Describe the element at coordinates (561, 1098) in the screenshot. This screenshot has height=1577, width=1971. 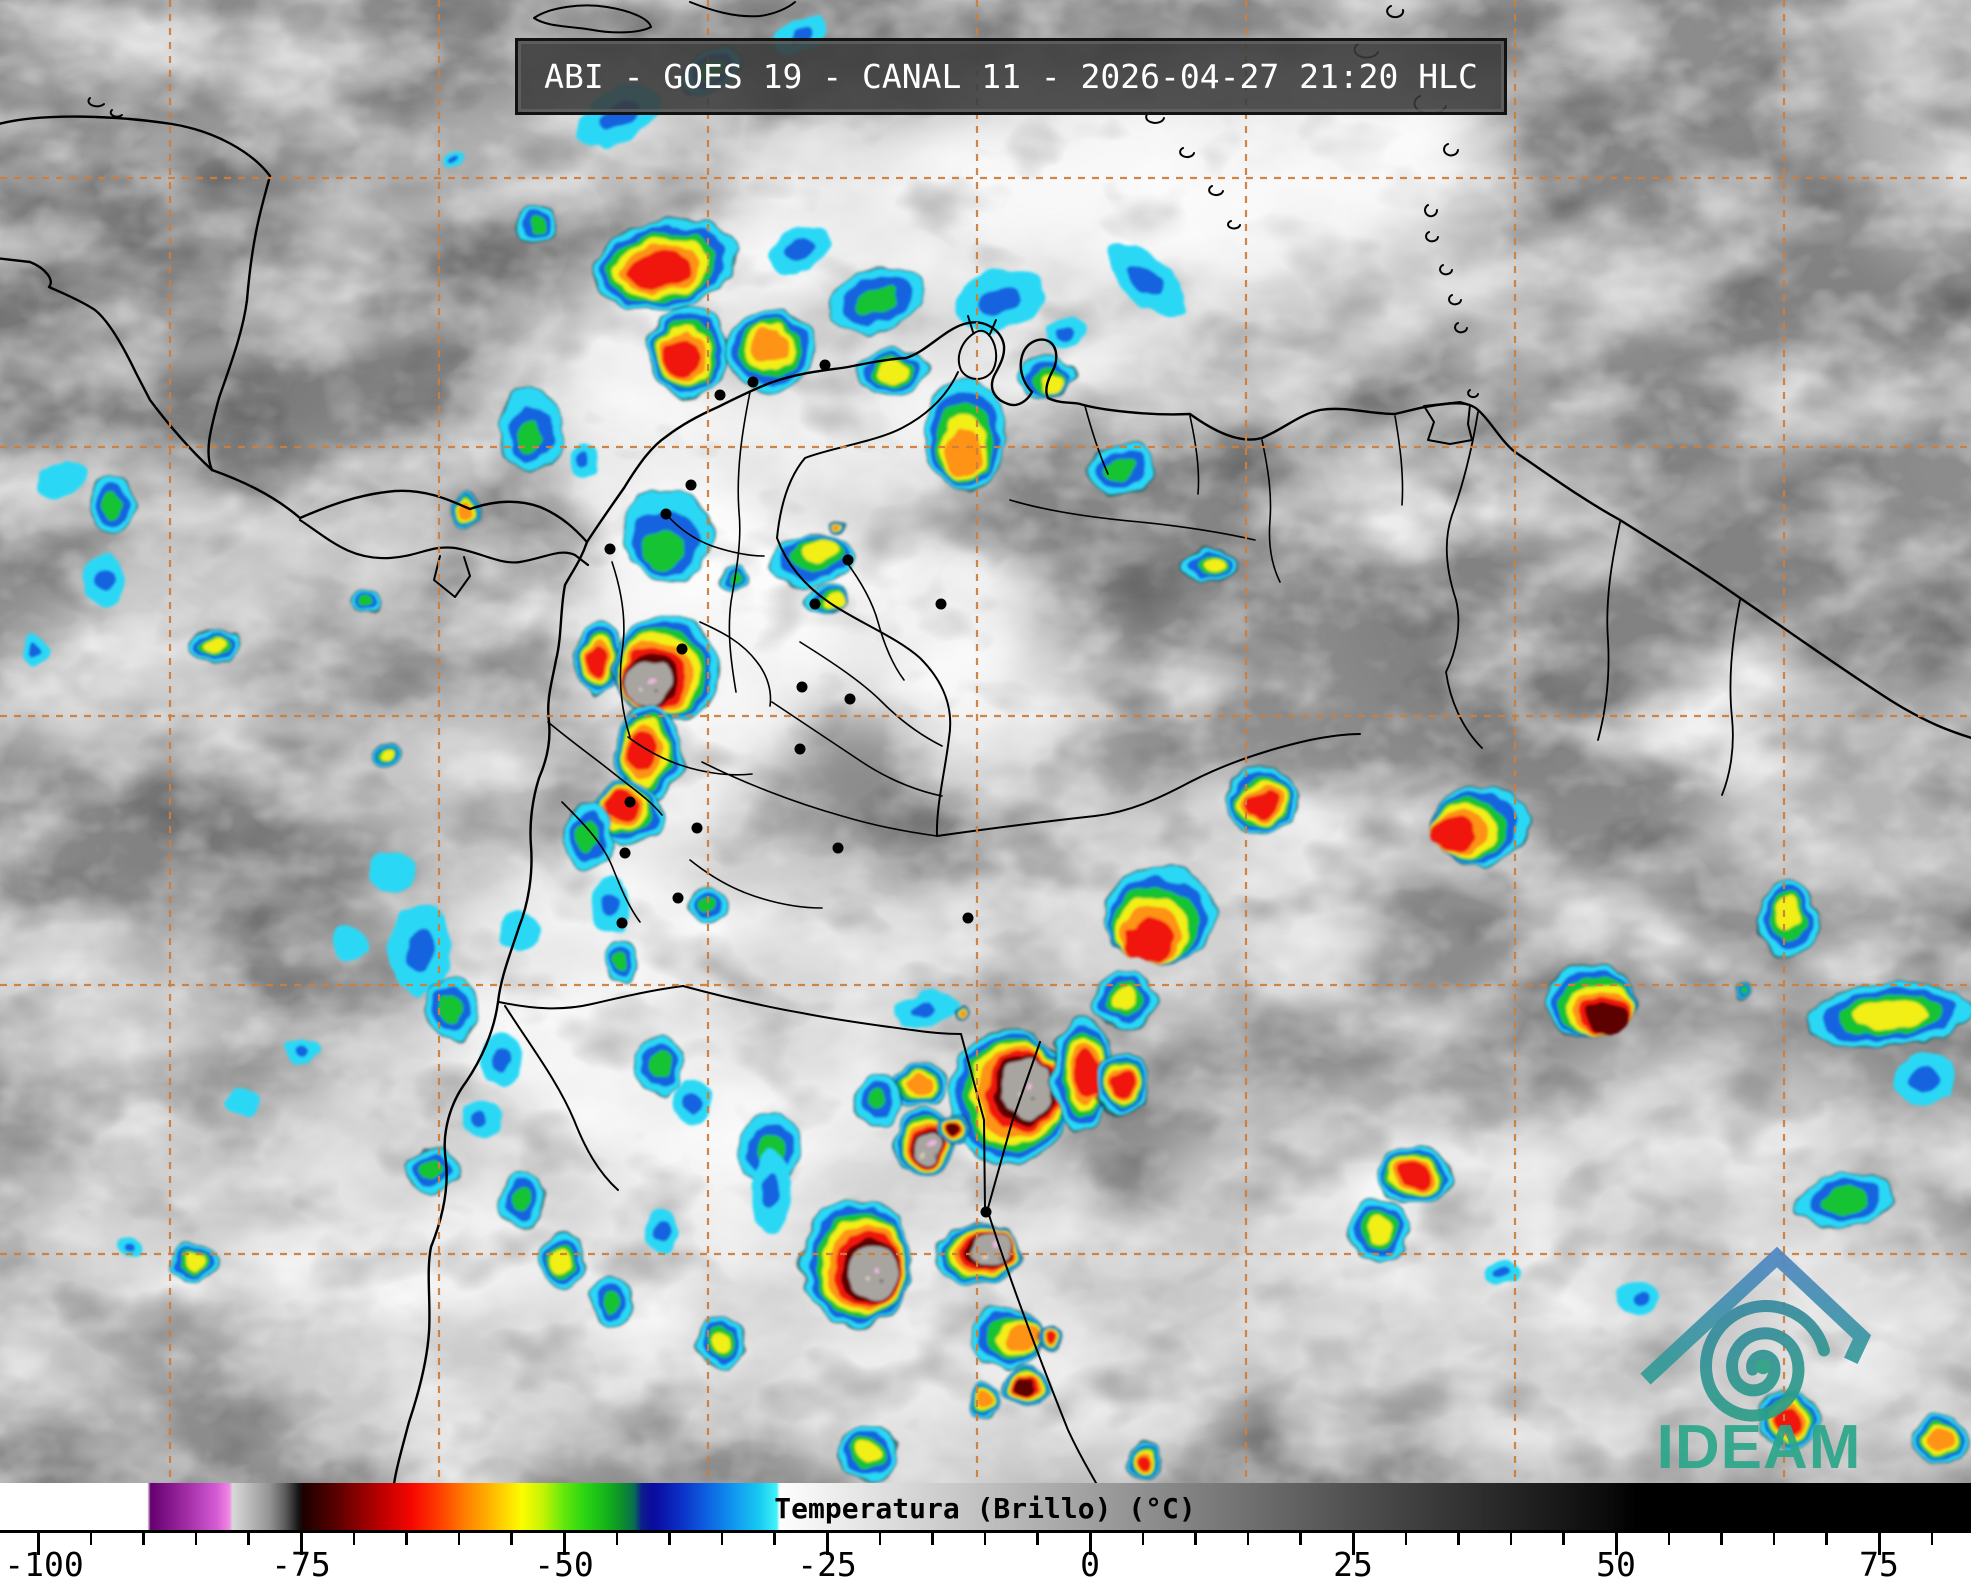
I see `border-ecuador-peru-border` at that location.